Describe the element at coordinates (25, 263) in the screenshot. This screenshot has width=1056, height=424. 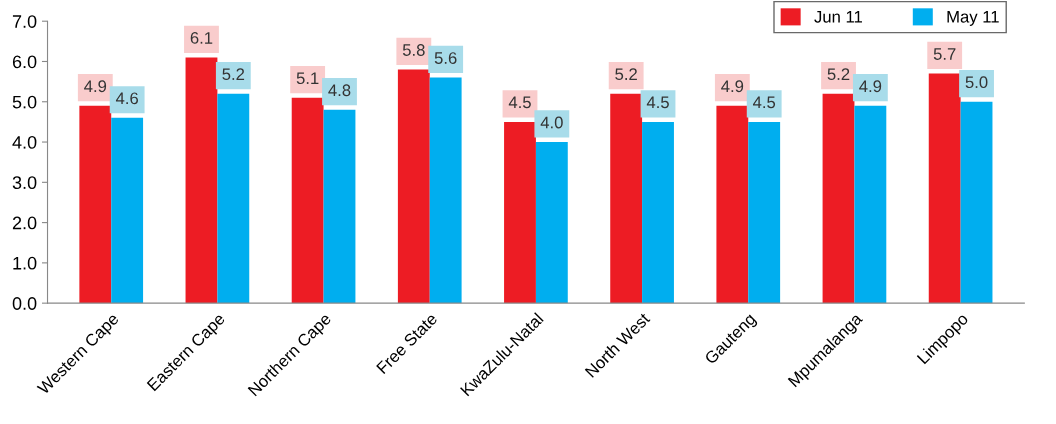
I see `y-tick-label: 1.0` at that location.